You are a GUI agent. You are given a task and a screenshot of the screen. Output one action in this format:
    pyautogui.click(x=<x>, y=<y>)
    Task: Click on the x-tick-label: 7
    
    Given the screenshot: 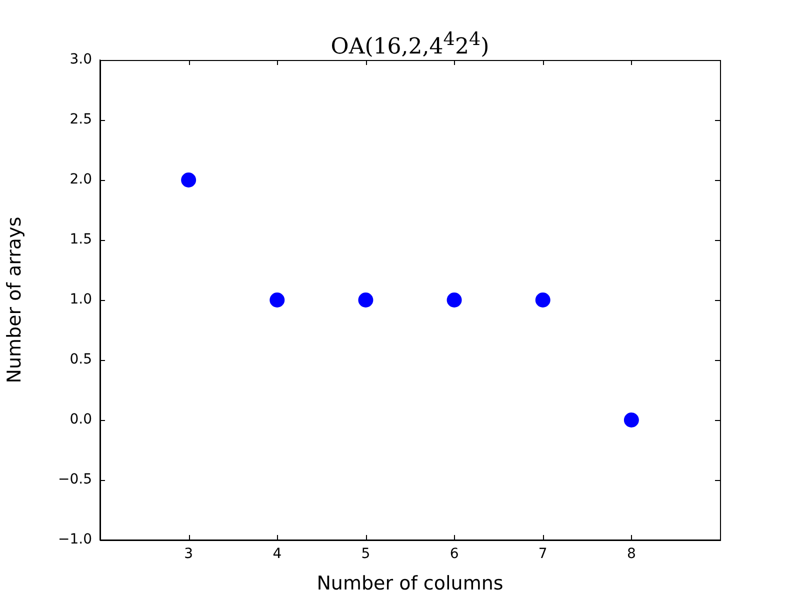 What is the action you would take?
    pyautogui.click(x=543, y=554)
    